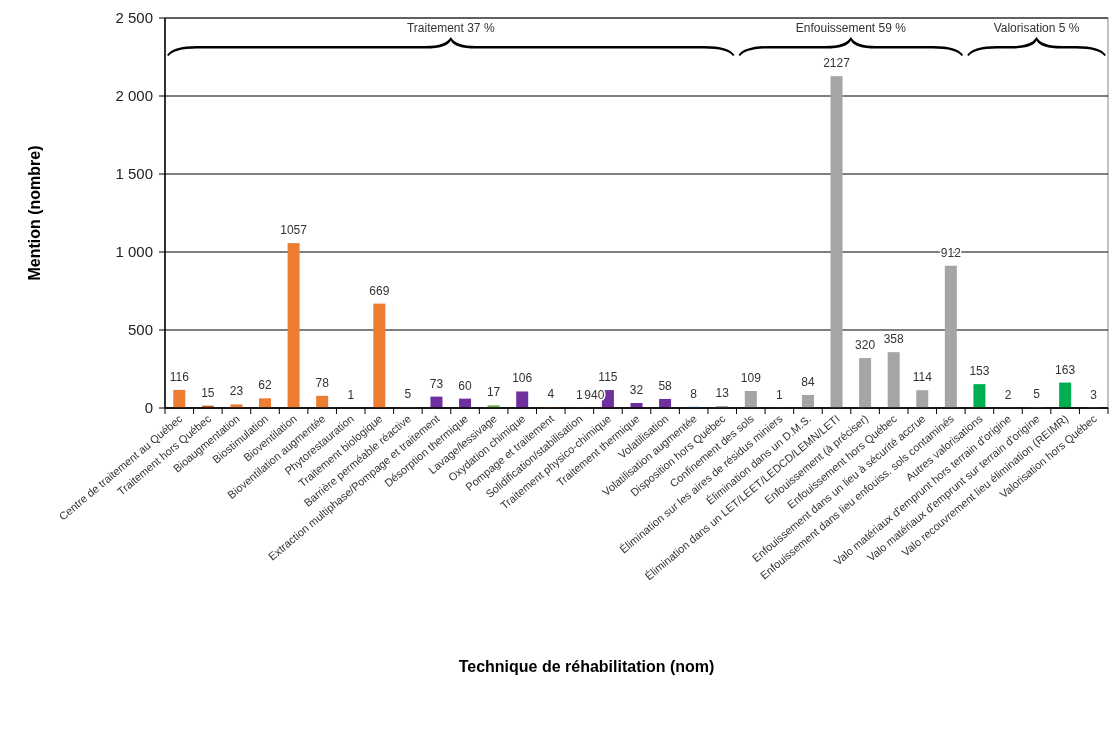  I want to click on data-label: 4, so click(551, 394).